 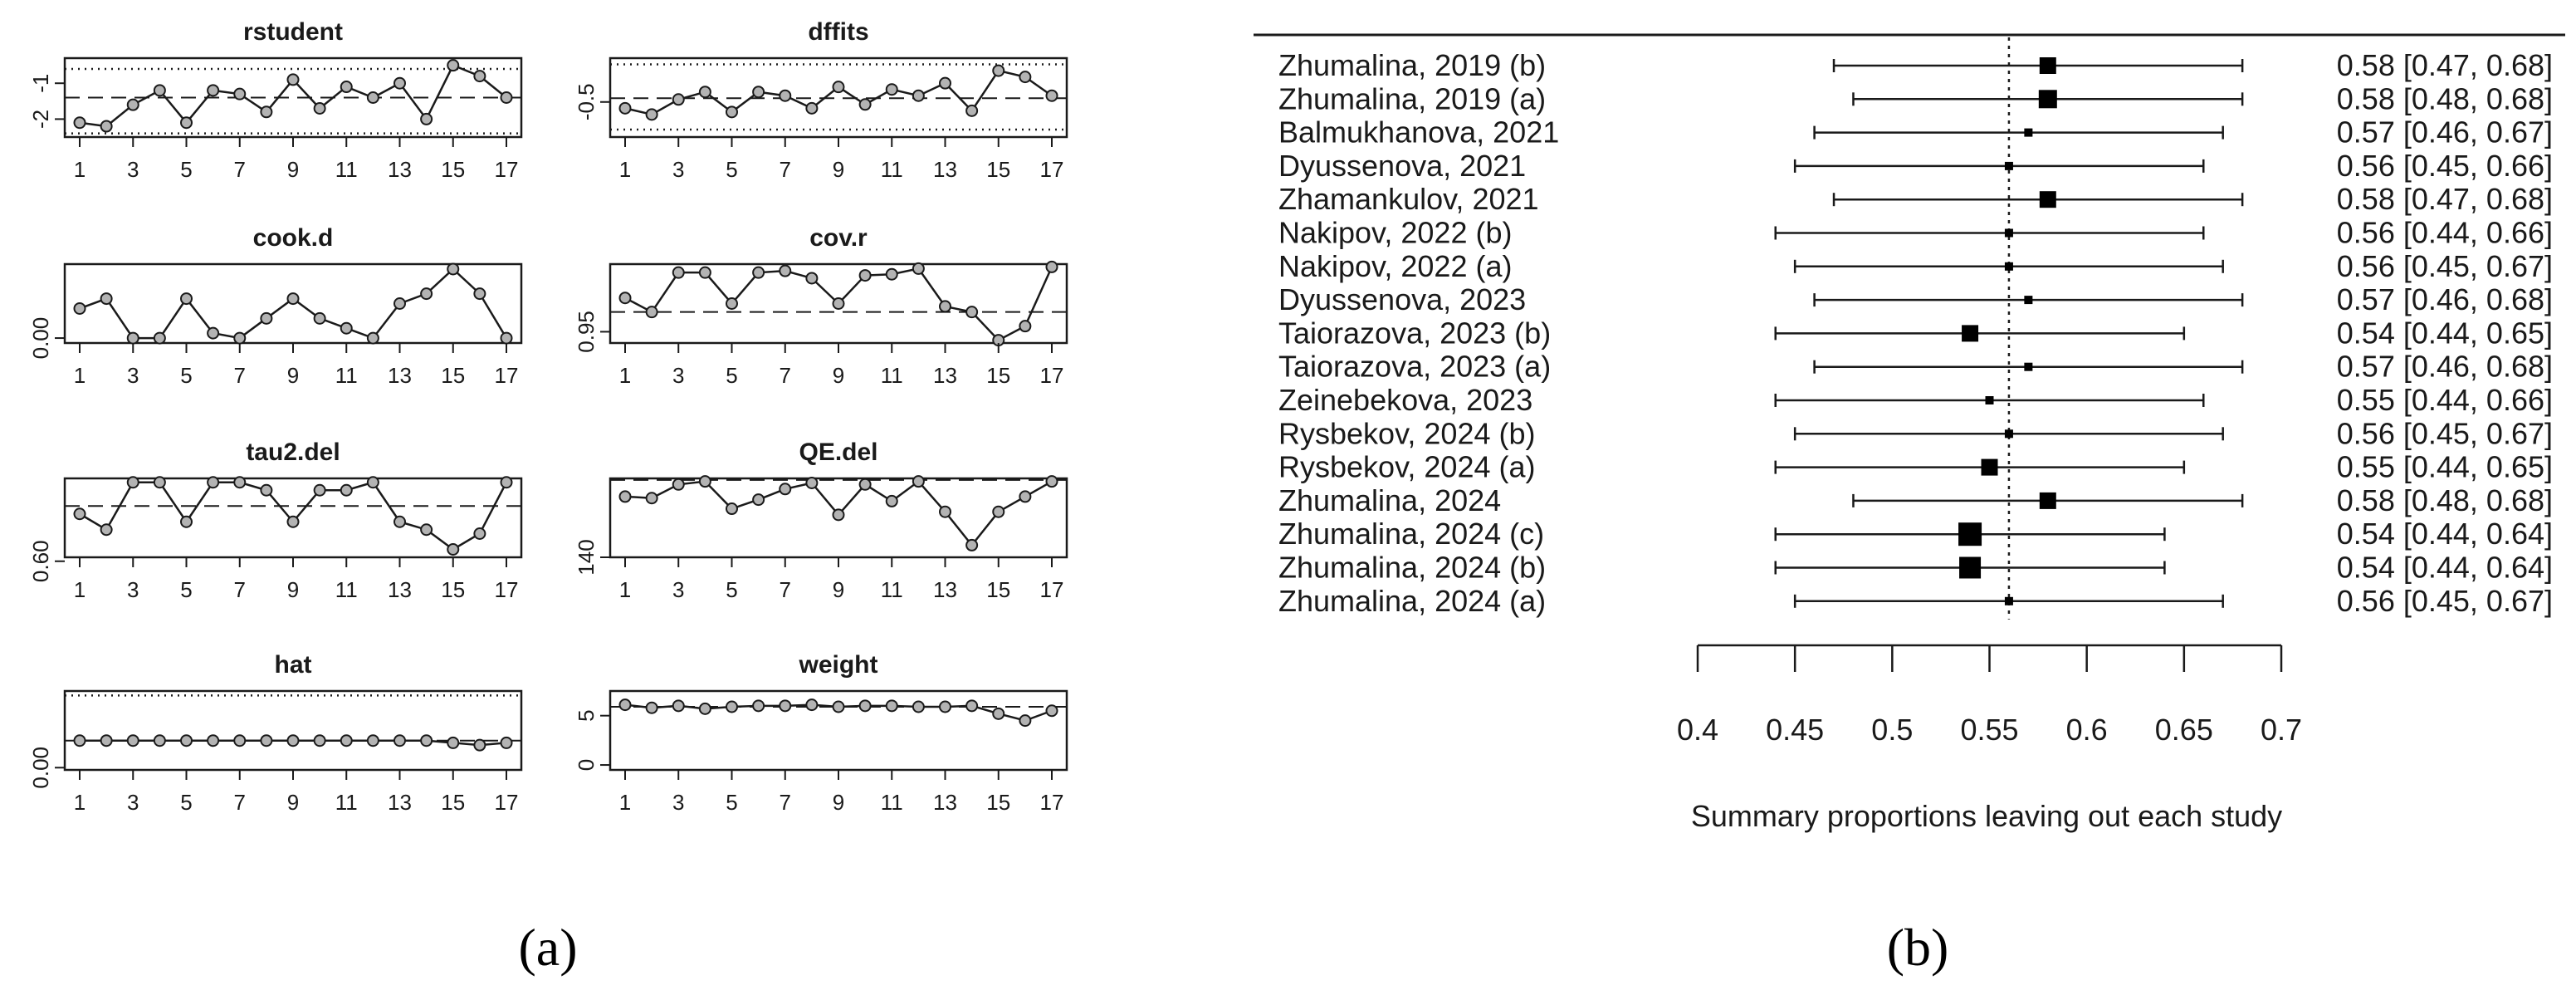 I want to click on study-row: Zhumalina, 2024 0.58 [0.48, 0.68], so click(x=1915, y=500).